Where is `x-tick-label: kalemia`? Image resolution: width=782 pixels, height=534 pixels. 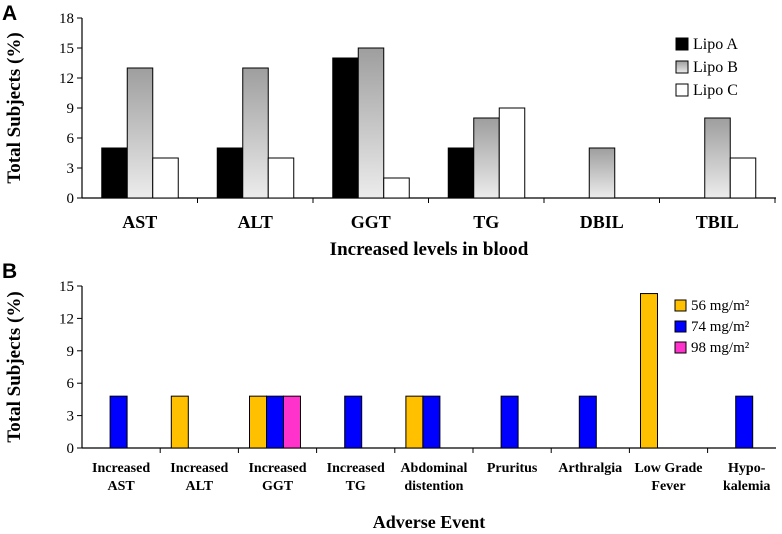 x-tick-label: kalemia is located at coordinates (746, 486).